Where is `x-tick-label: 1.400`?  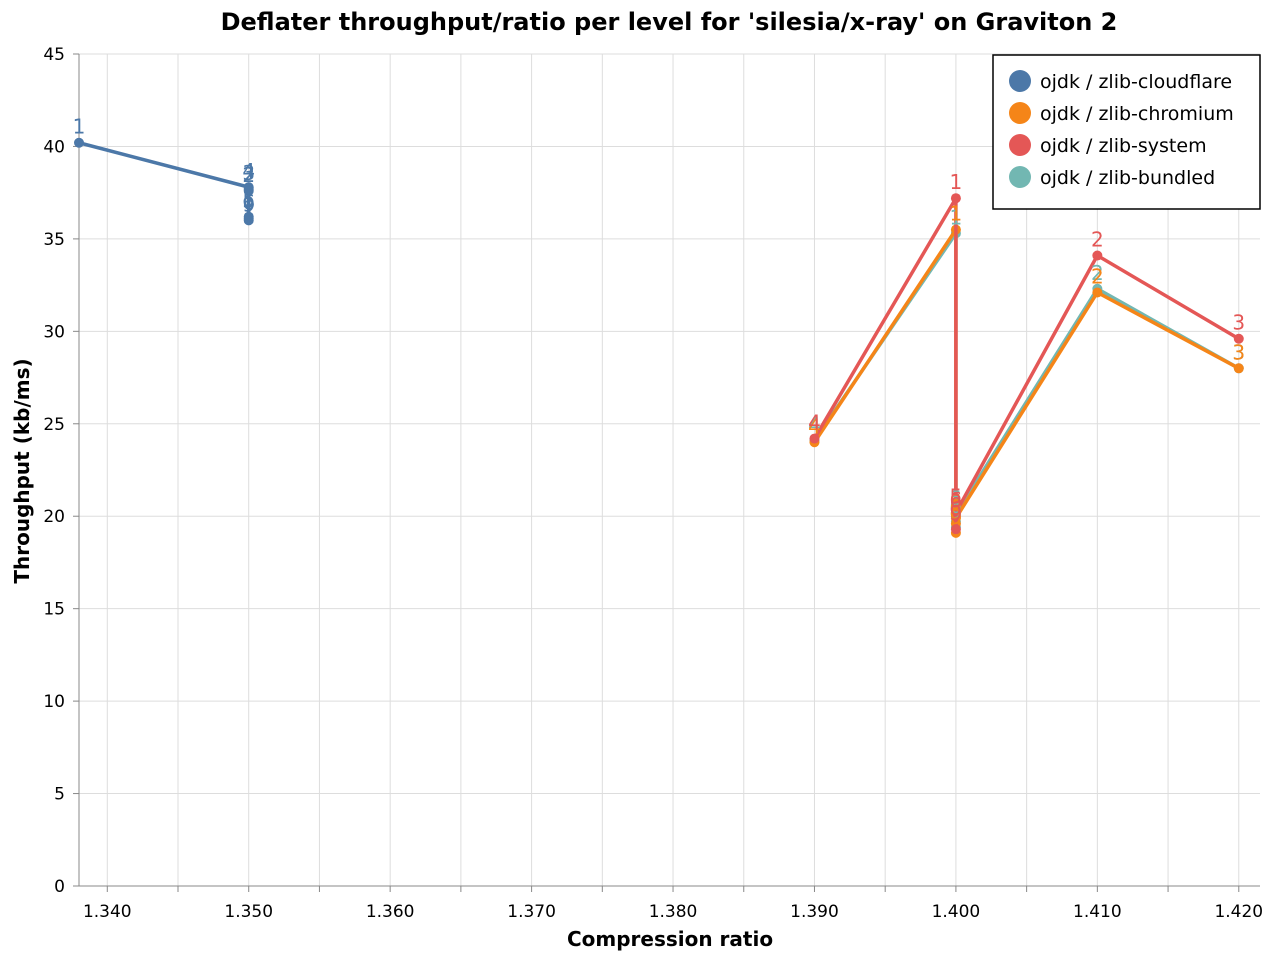
x-tick-label: 1.400 is located at coordinates (956, 912).